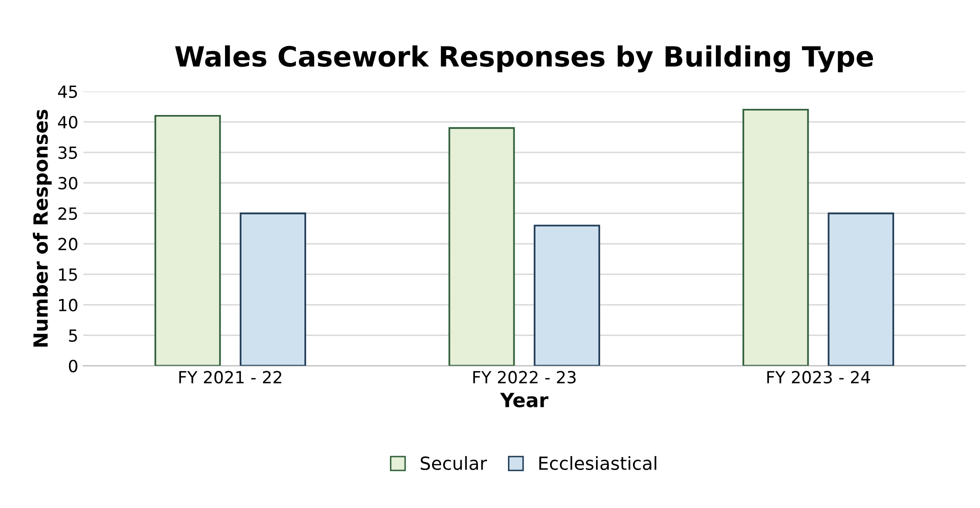 The height and width of the screenshot is (508, 980). What do you see at coordinates (453, 463) in the screenshot?
I see `legend-label: Secular` at bounding box center [453, 463].